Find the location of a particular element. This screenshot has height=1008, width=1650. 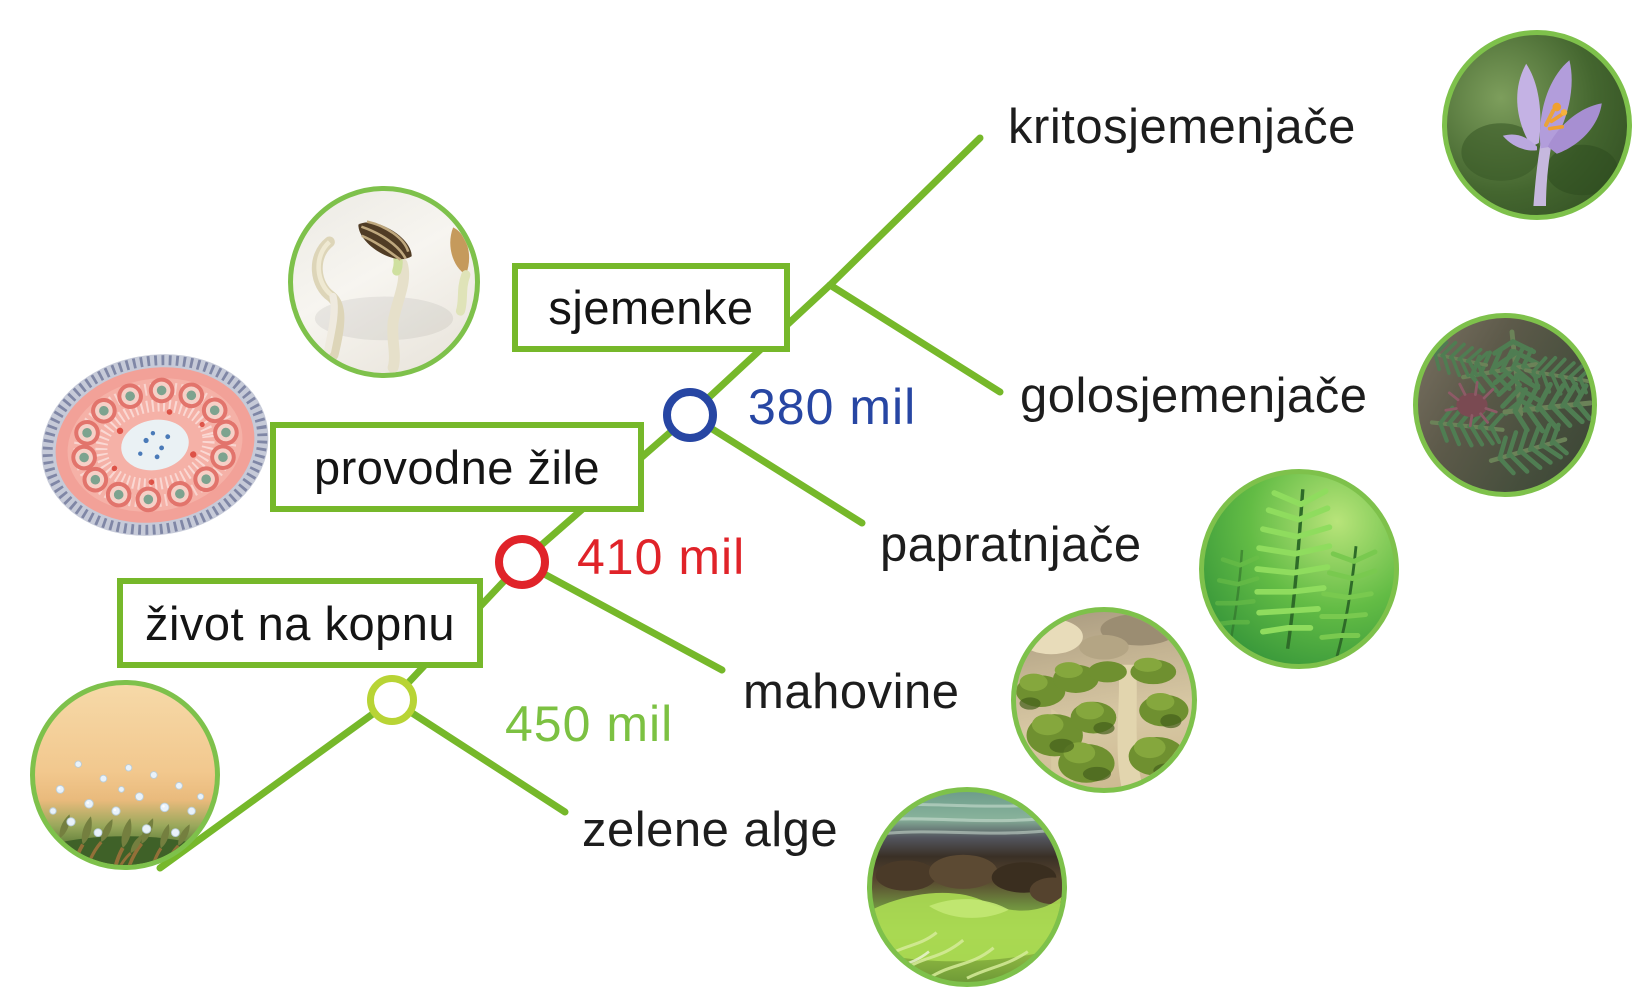

branch-to-papratnjace is located at coordinates (776, 469).